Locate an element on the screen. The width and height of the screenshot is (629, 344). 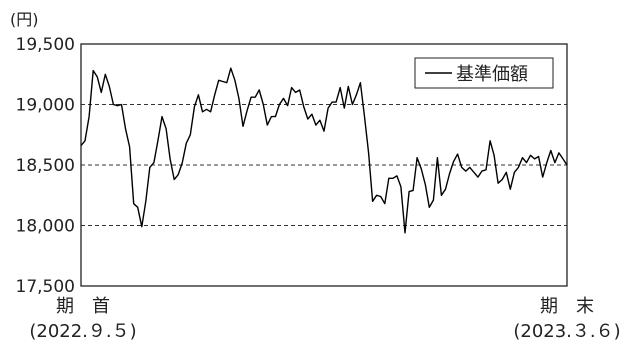
y-tick-label: 19,500 is located at coordinates (45, 45).